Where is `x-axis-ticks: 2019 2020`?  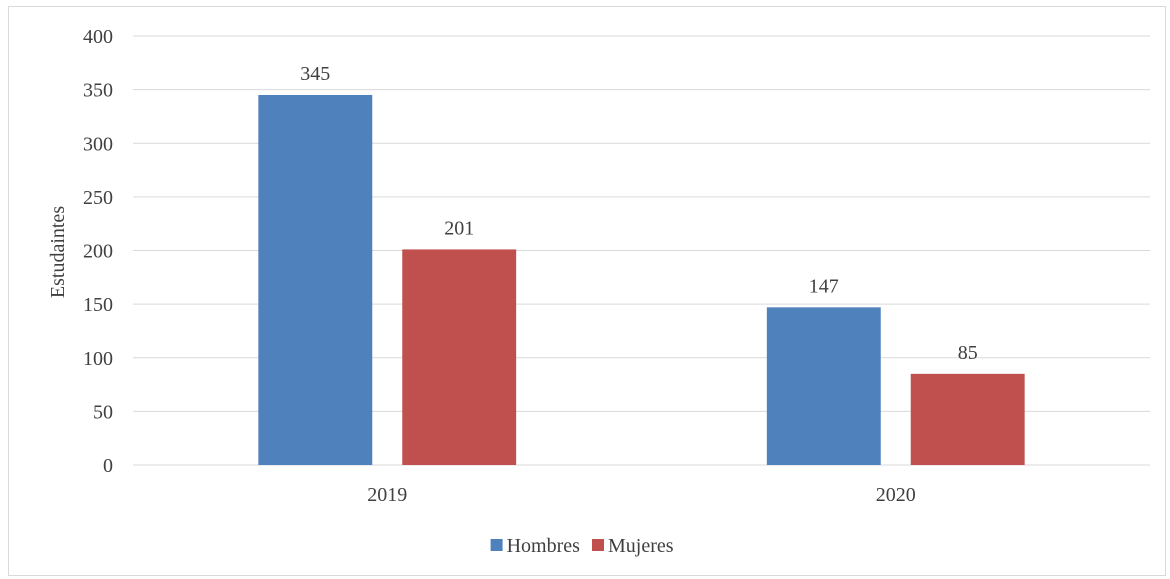
x-axis-ticks: 2019 2020 is located at coordinates (641, 495).